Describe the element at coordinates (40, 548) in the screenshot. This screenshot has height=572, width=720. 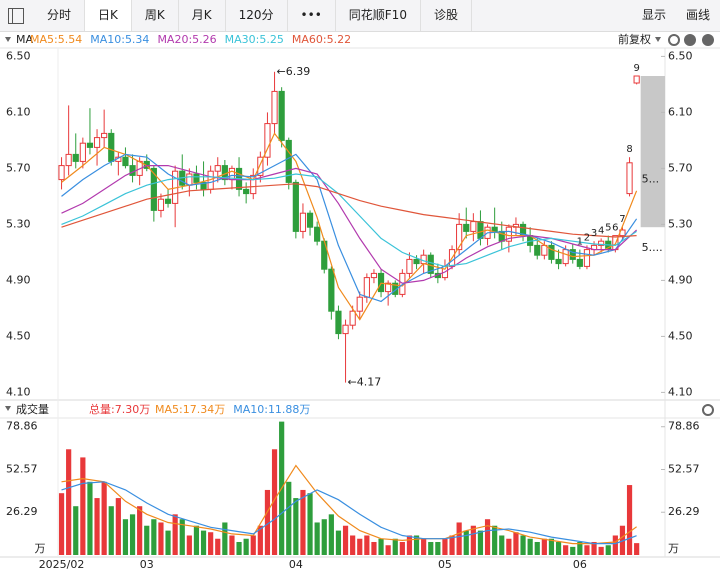
I see `unit-label: 万` at that location.